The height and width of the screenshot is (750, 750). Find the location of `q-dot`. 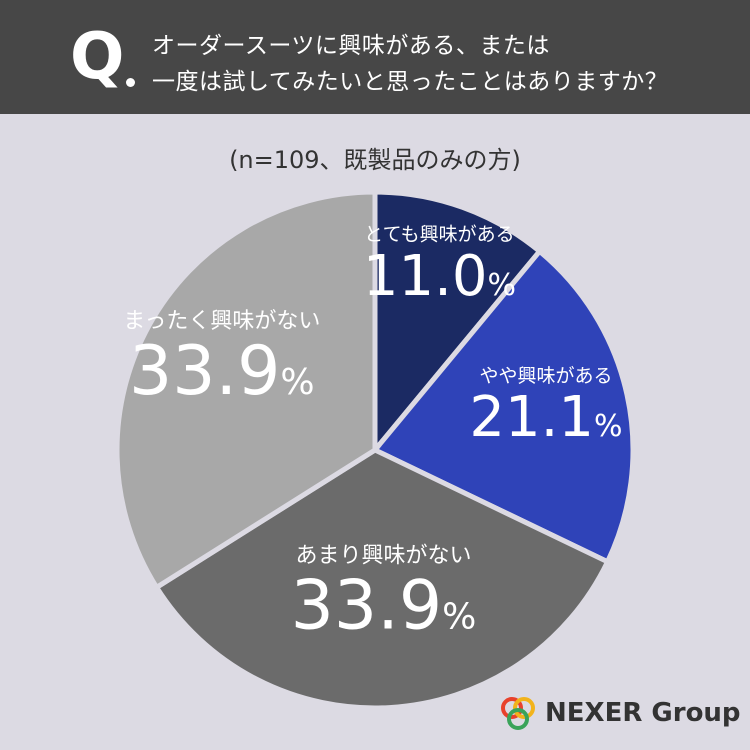

q-dot is located at coordinates (130, 82).